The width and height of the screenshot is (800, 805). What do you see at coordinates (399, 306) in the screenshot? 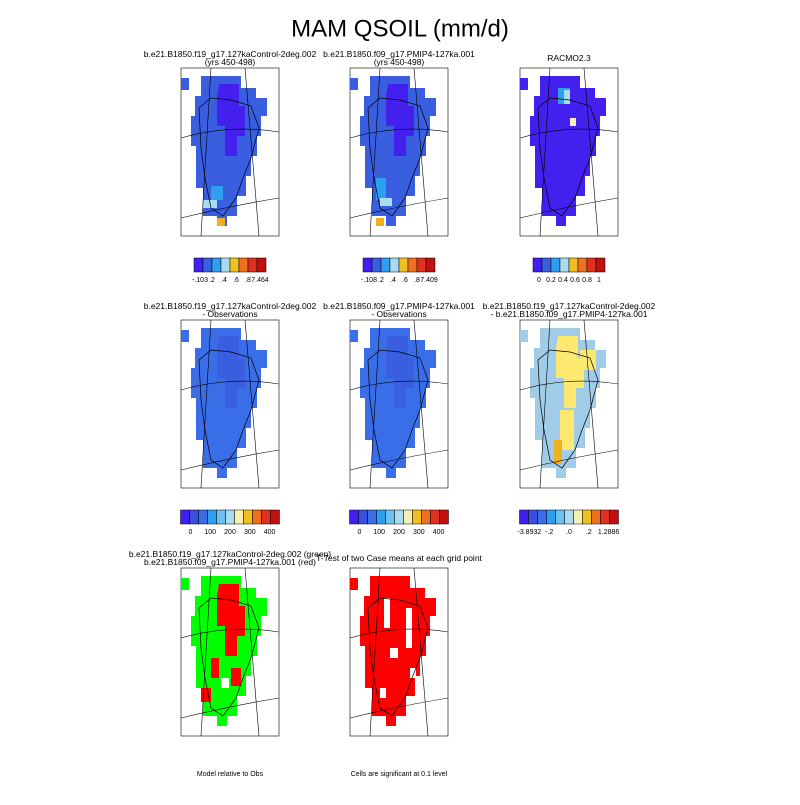
I see `panel-title: b.e21.B1850.f09_g17.PMIP4-127ka.001` at bounding box center [399, 306].